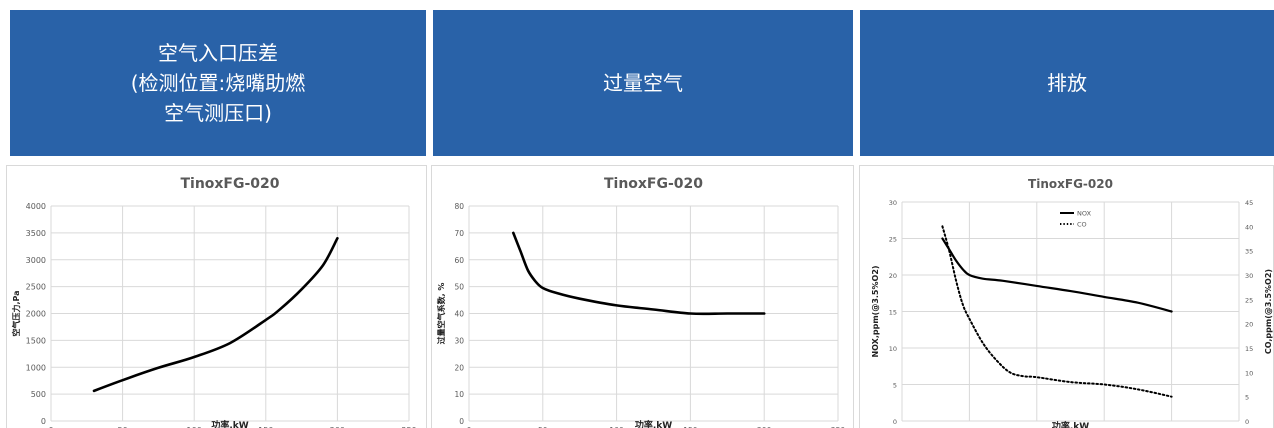  Describe the element at coordinates (459, 260) in the screenshot. I see `y-tick-label: 60` at that location.